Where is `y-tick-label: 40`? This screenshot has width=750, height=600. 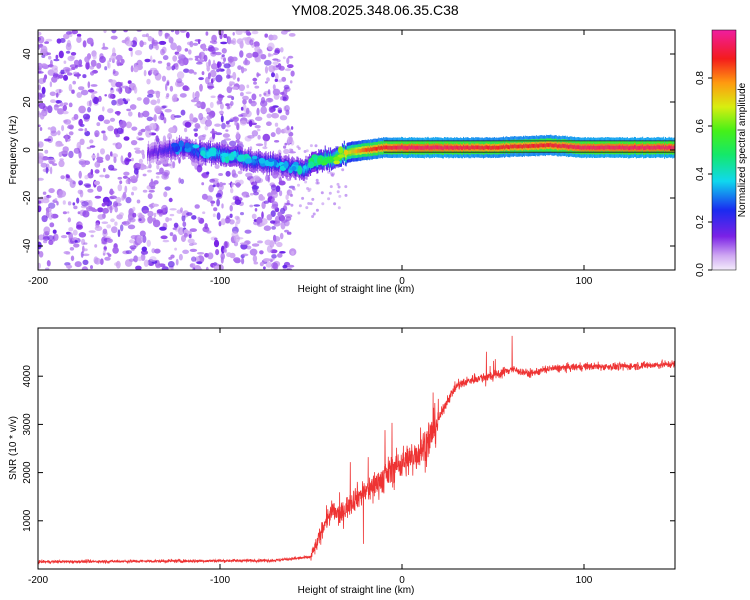
y-tick-label: 40 is located at coordinates (27, 54).